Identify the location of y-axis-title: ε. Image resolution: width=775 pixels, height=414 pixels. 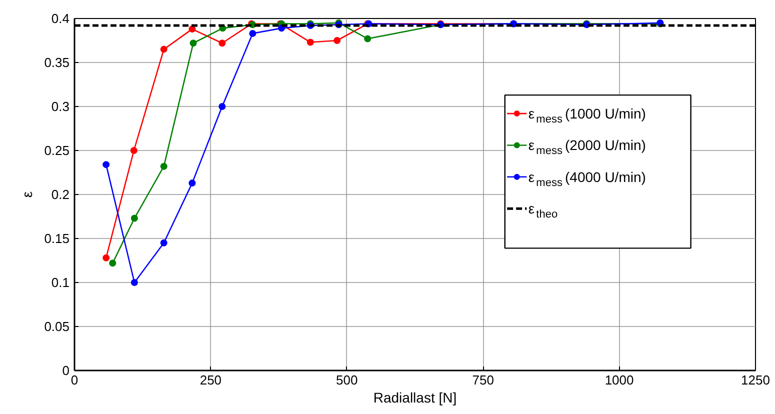
(27, 194).